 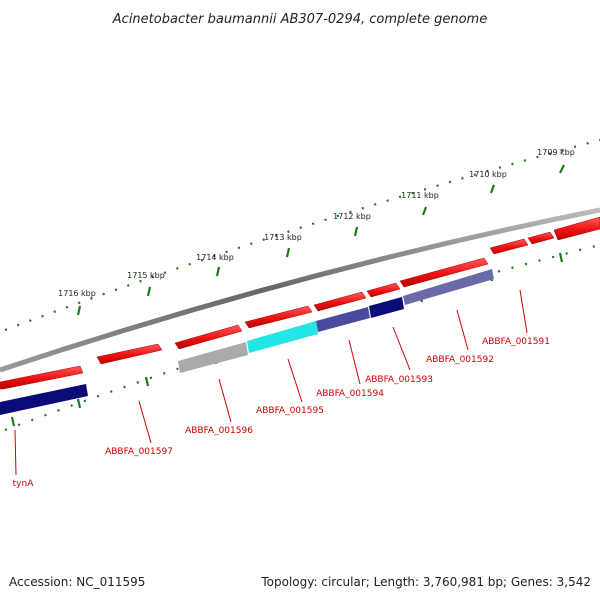 I want to click on ruler-label: 1709 kbp, so click(x=556, y=152).